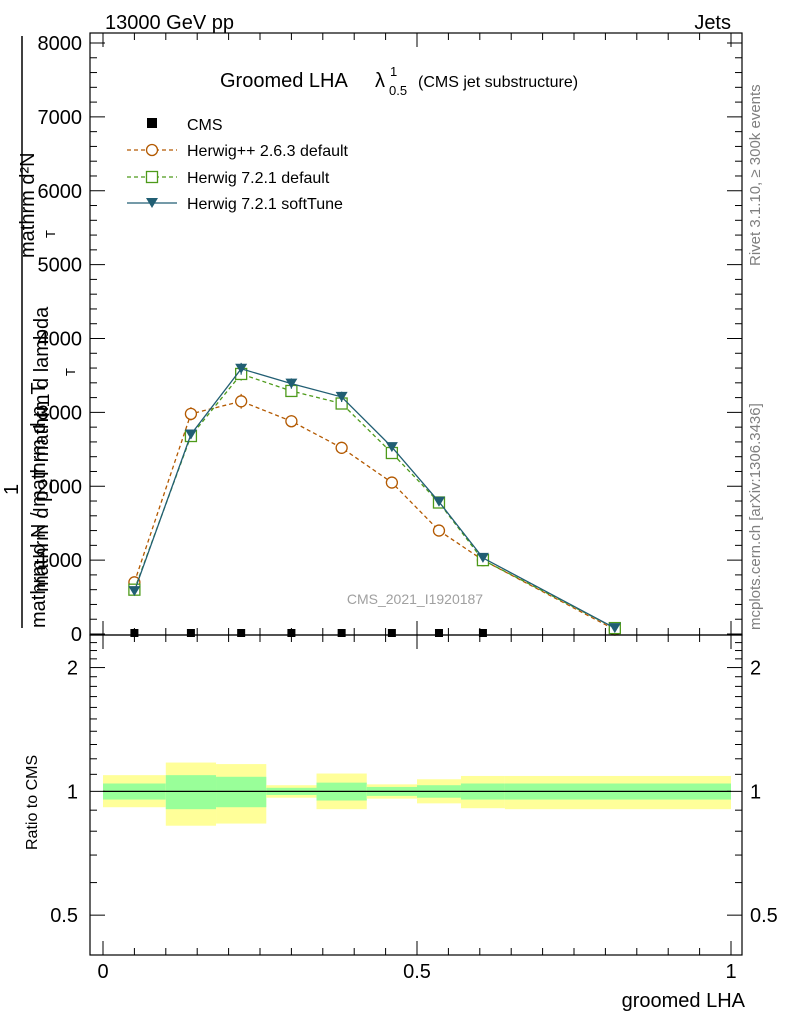 The height and width of the screenshot is (1024, 786). Describe the element at coordinates (28, 205) in the screenshot. I see `ylabel-numerator: mathrm d²N` at that location.